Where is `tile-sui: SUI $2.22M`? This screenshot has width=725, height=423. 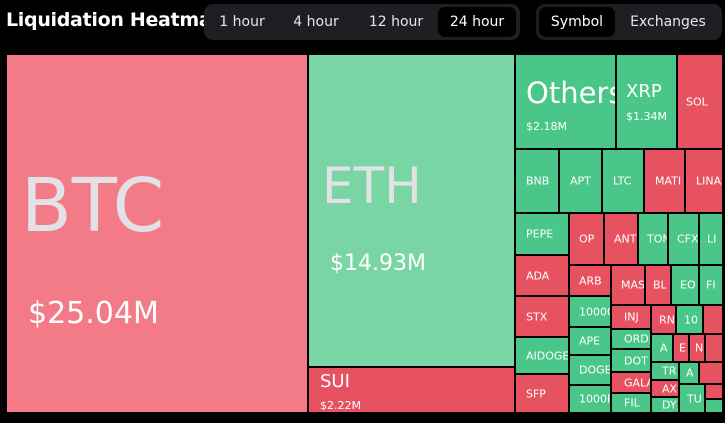
tile-sui: SUI $2.22M is located at coordinates (411, 390).